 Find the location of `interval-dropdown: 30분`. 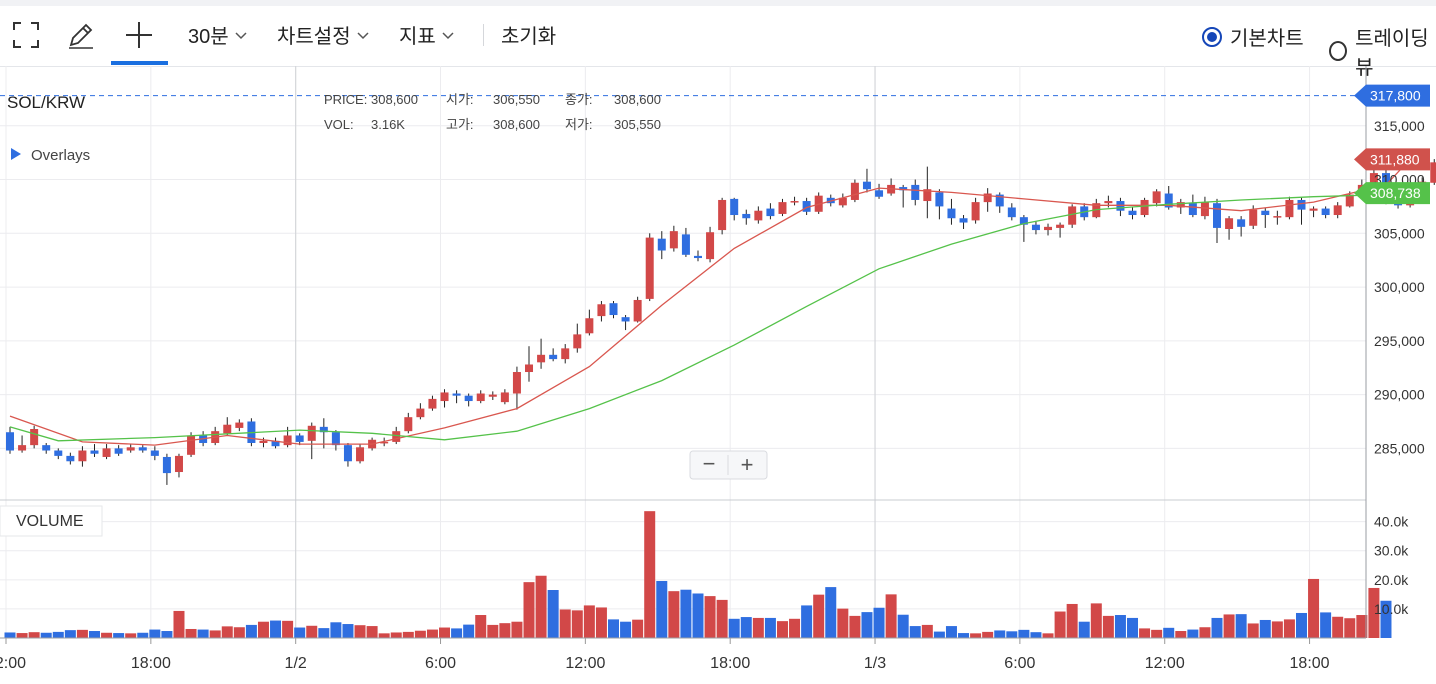

interval-dropdown: 30분 is located at coordinates (217, 34).